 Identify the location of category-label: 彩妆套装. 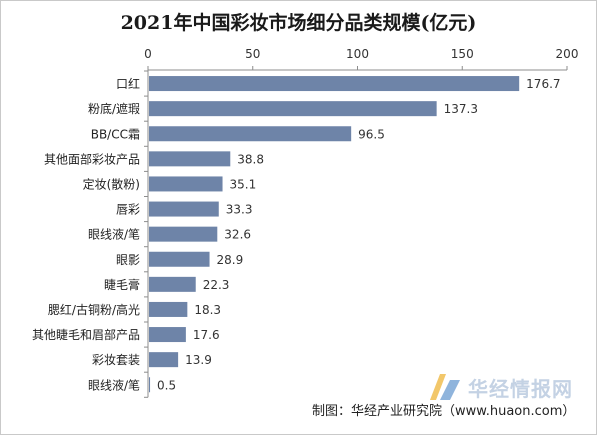
(116, 360).